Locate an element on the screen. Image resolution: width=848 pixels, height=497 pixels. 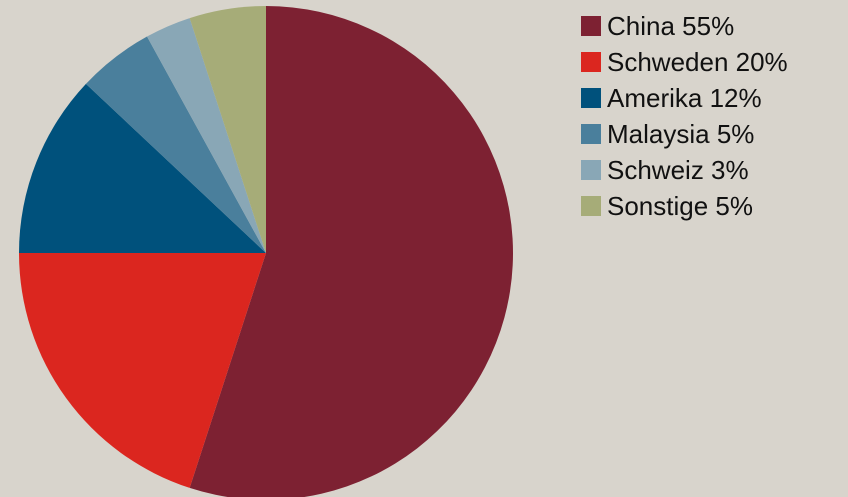
legend-item-china: China 55% is located at coordinates (684, 26).